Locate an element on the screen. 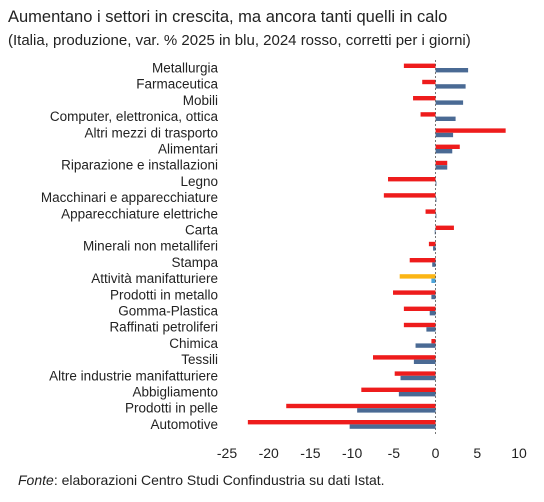 The height and width of the screenshot is (502, 544). category-label: Automotive is located at coordinates (184, 424).